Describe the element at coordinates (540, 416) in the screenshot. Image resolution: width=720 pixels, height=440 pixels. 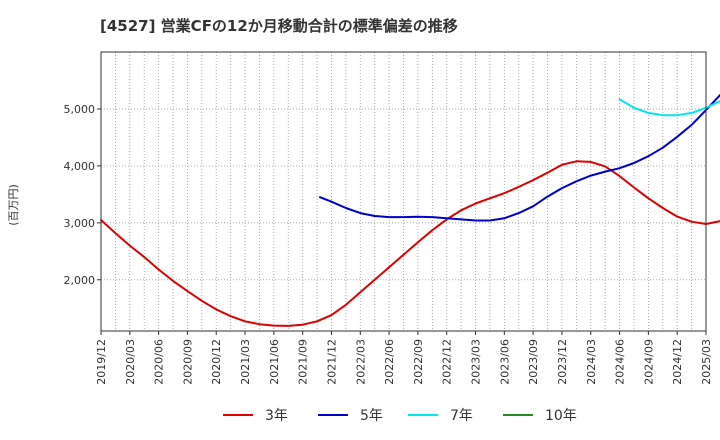
I see `legend-item: 10年` at that location.